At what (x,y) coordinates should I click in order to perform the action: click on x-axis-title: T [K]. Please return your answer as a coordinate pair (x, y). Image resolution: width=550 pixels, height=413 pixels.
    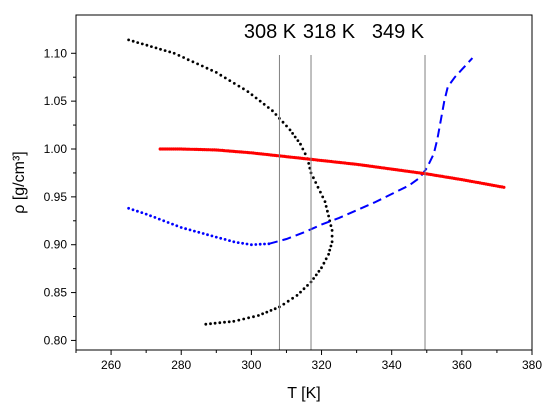
    Looking at the image, I should click on (304, 393).